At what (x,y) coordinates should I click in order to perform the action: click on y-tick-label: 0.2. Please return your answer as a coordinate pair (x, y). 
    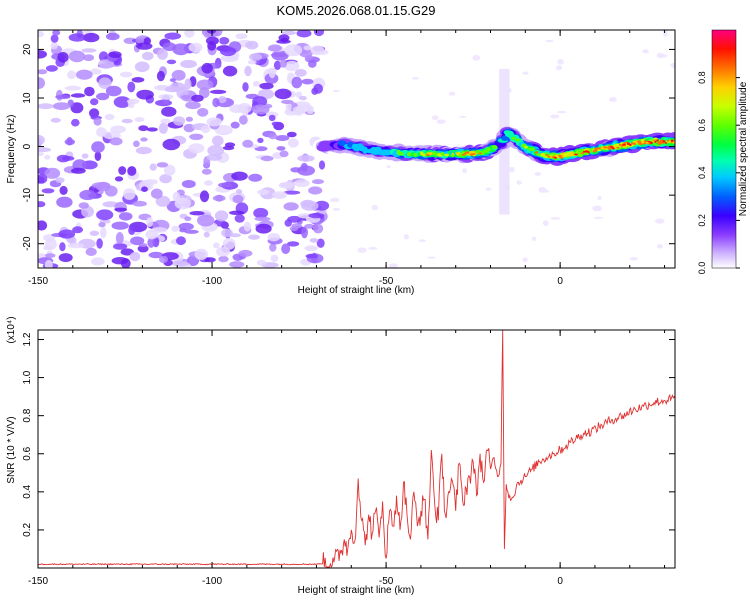
    Looking at the image, I should click on (27, 530).